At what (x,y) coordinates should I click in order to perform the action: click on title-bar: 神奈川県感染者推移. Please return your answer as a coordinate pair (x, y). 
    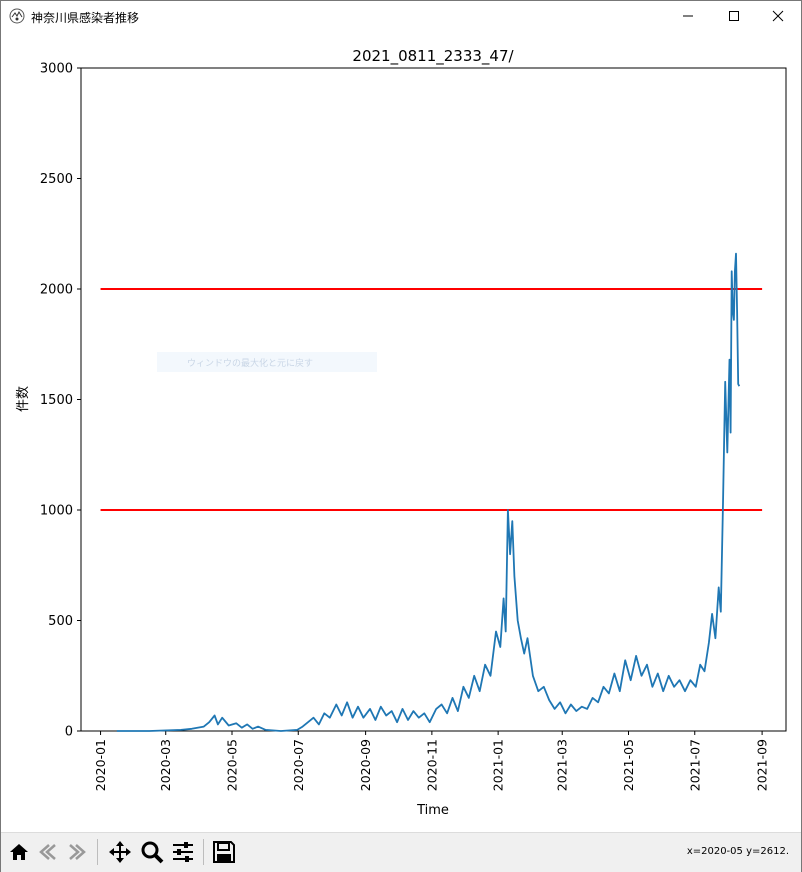
    Looking at the image, I should click on (401, 16).